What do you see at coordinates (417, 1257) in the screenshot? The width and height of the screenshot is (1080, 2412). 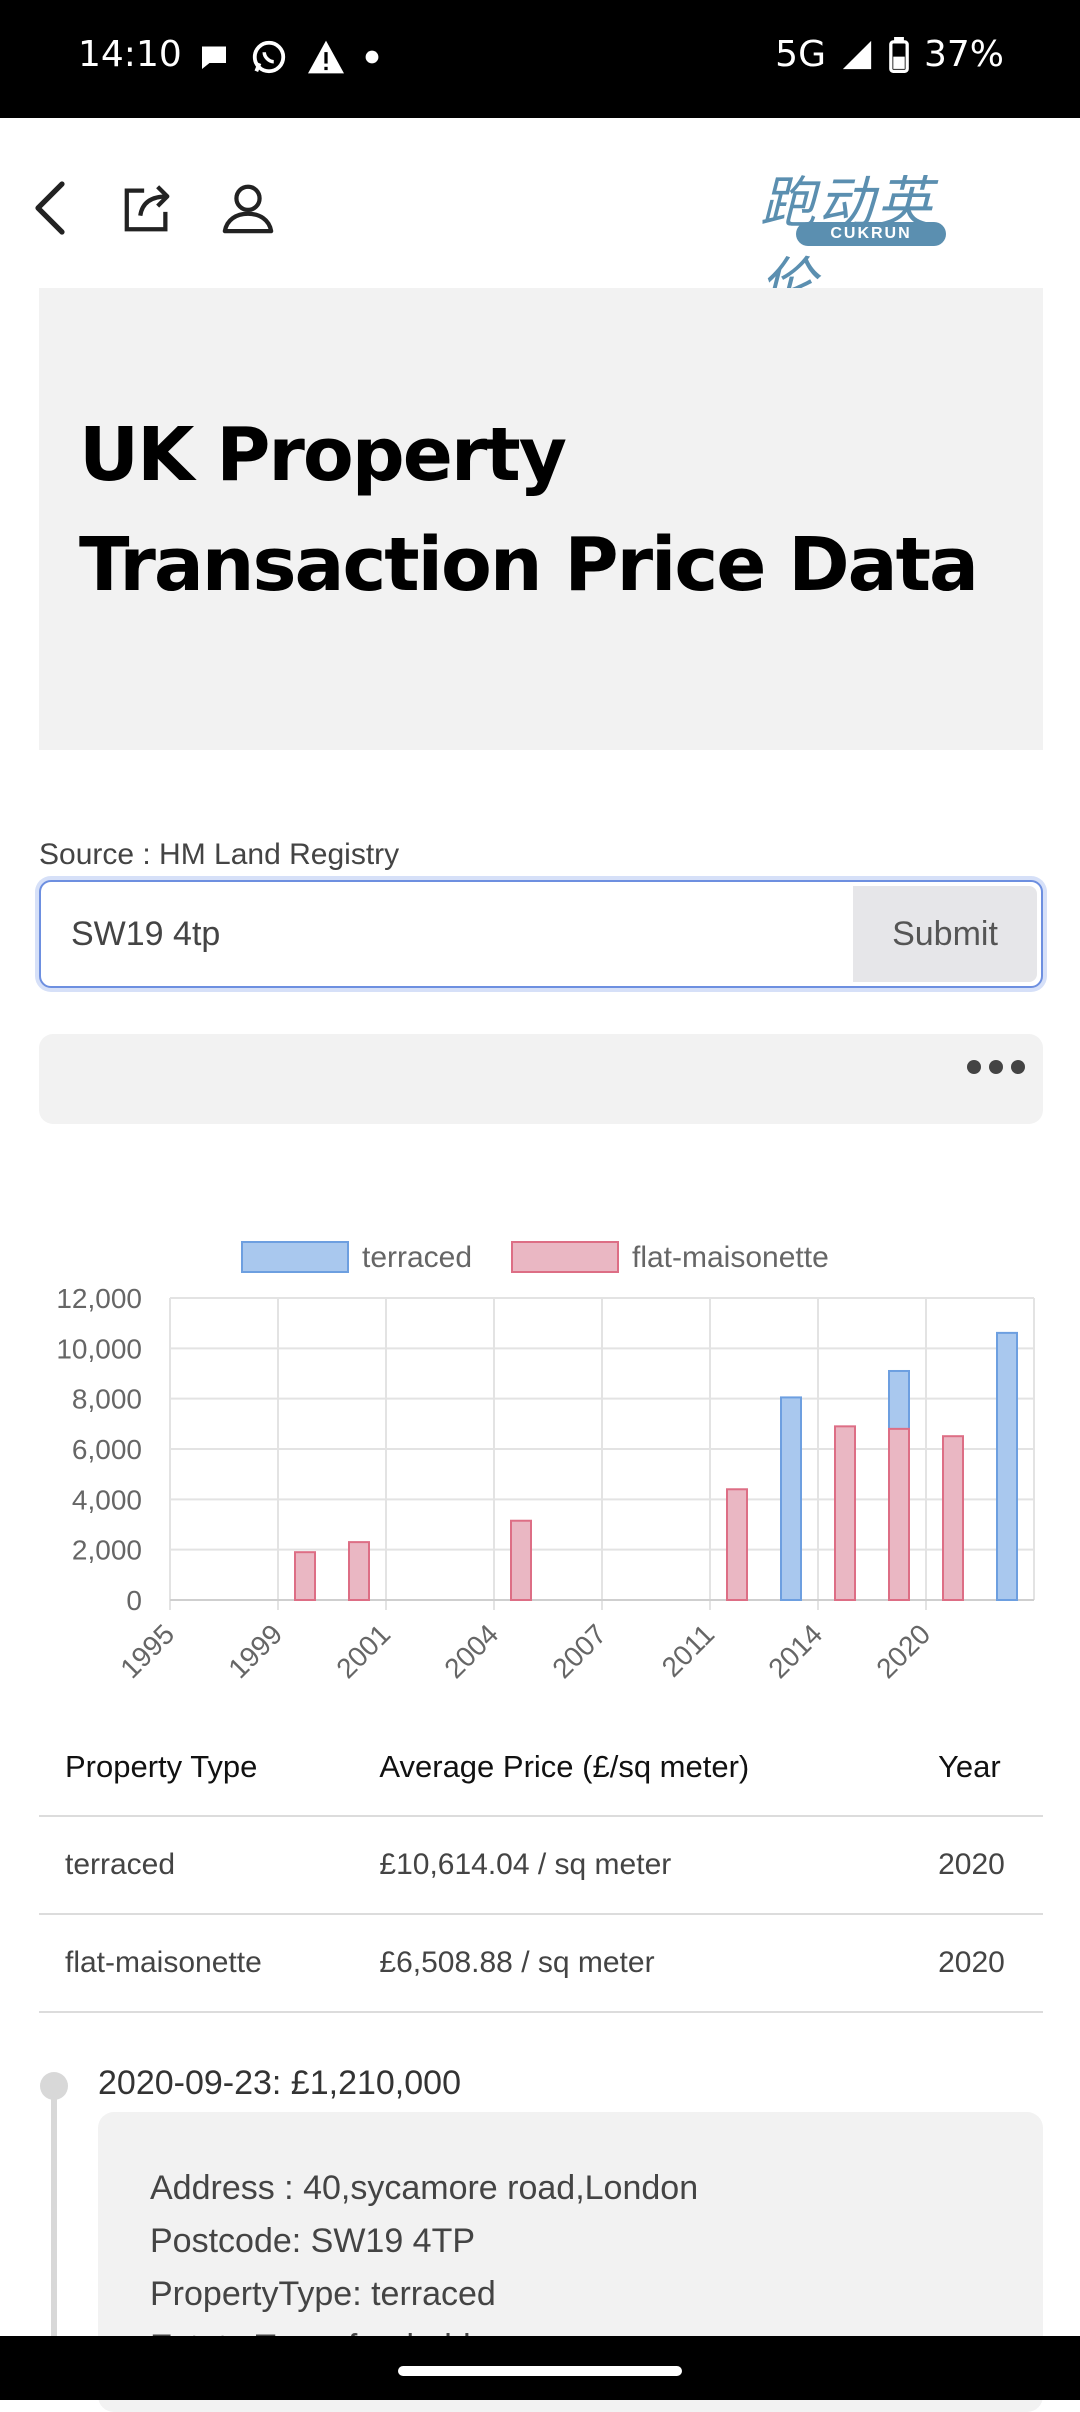 I see `legend-label: terraced` at bounding box center [417, 1257].